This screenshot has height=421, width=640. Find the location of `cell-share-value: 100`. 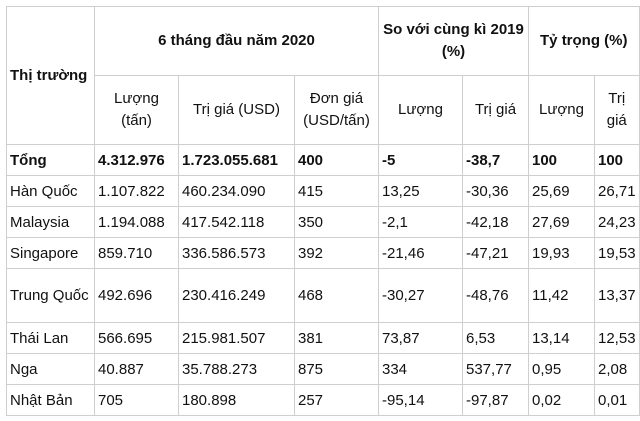

cell-share-value: 100 is located at coordinates (617, 160).